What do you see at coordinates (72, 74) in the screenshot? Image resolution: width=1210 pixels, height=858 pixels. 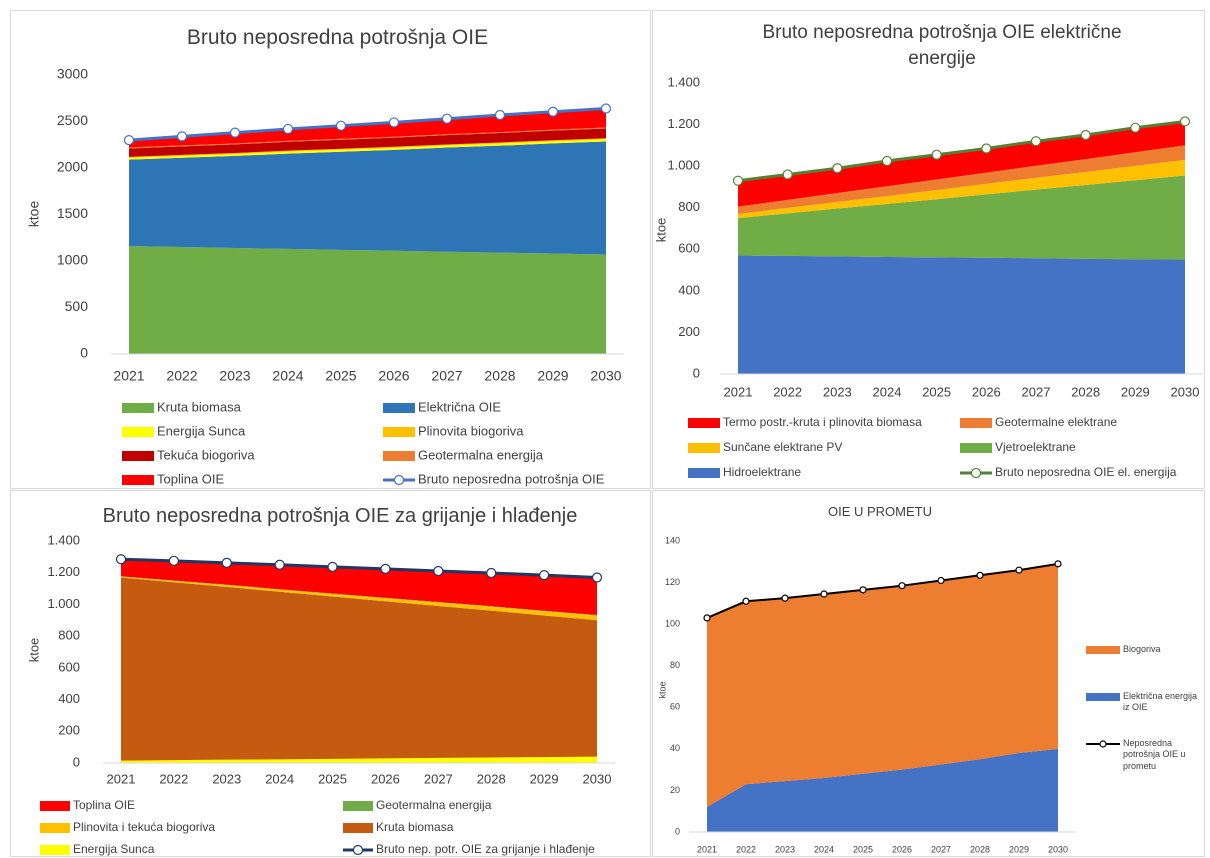 I see `y-tick-label: 3000` at bounding box center [72, 74].